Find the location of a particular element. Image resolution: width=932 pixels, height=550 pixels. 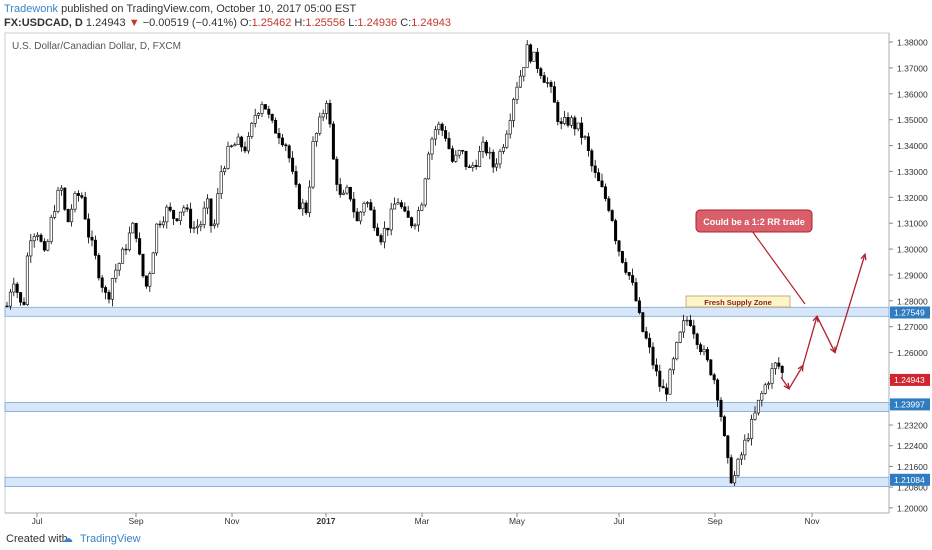

fresh-supply-zone-box: Fresh Supply Zone is located at coordinates (738, 301).